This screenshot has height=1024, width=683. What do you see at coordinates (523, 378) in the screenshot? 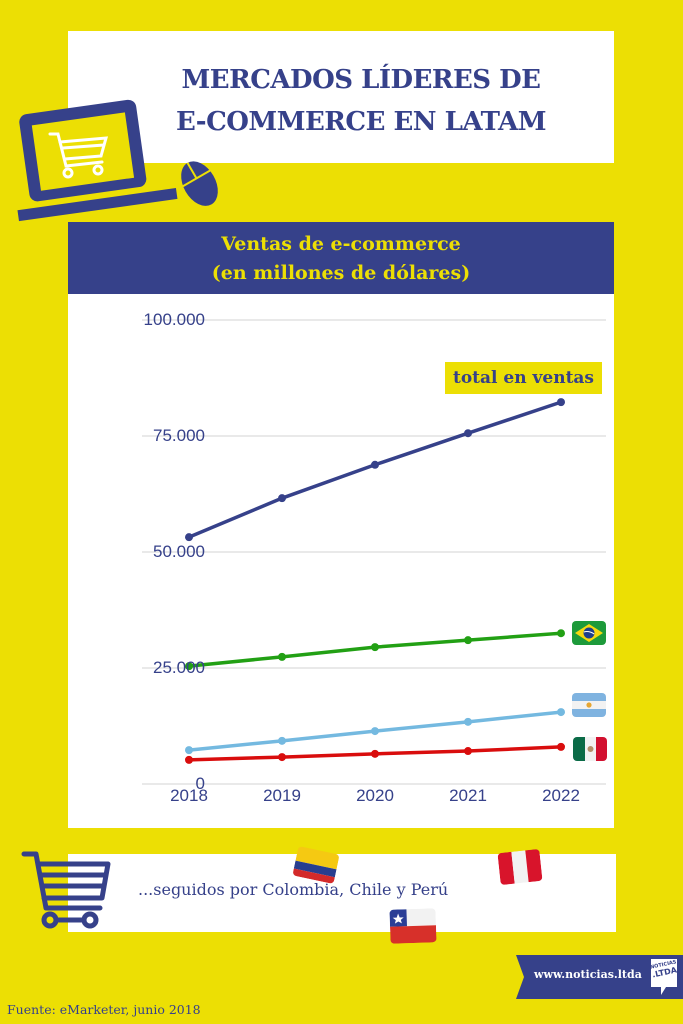
I see `total-sales-label: total en ventas` at bounding box center [523, 378].